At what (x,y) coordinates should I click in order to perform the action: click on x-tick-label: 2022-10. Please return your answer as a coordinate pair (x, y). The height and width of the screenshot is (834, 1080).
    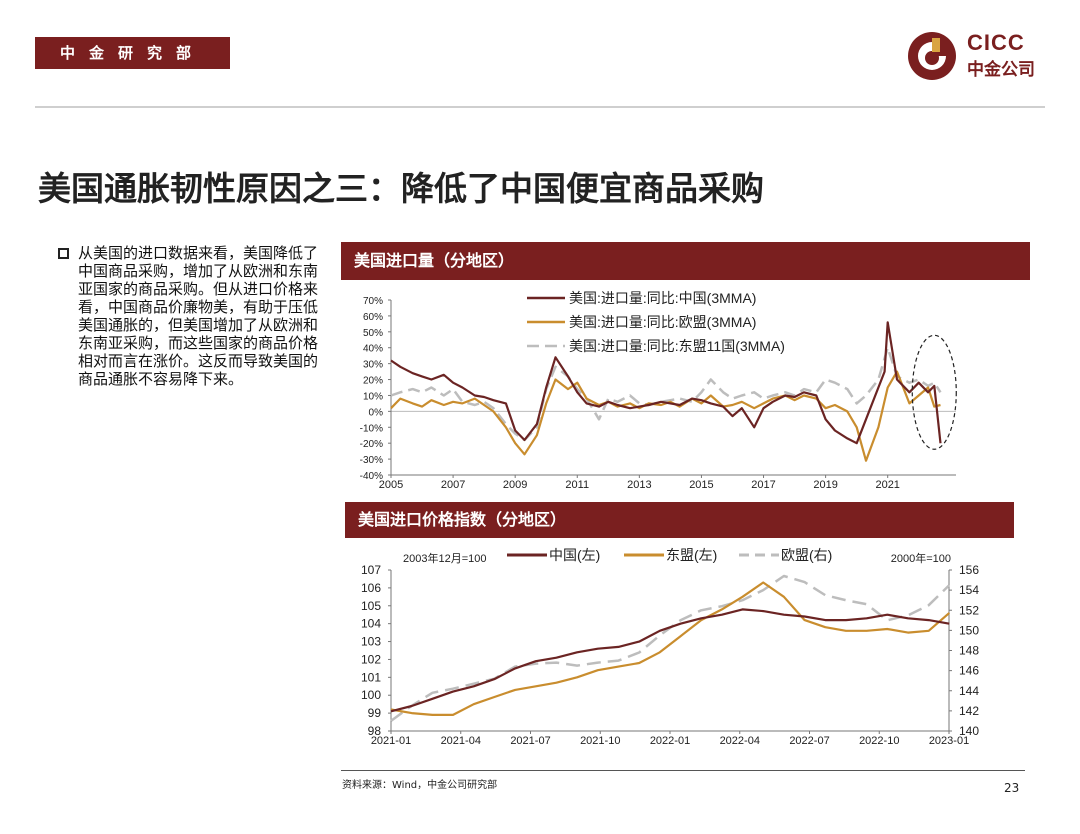
    Looking at the image, I should click on (879, 741).